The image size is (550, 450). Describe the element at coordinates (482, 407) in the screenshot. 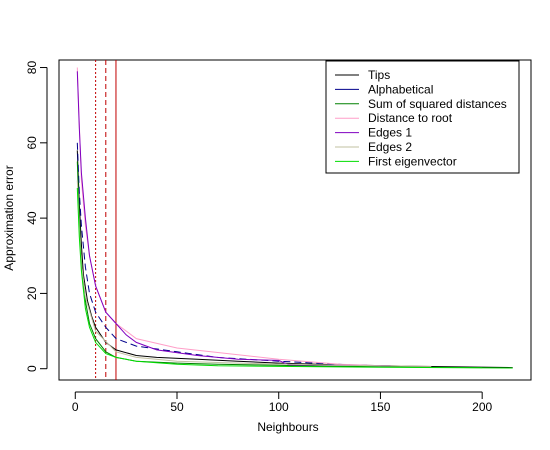

I see `x-tick-label: 200` at that location.